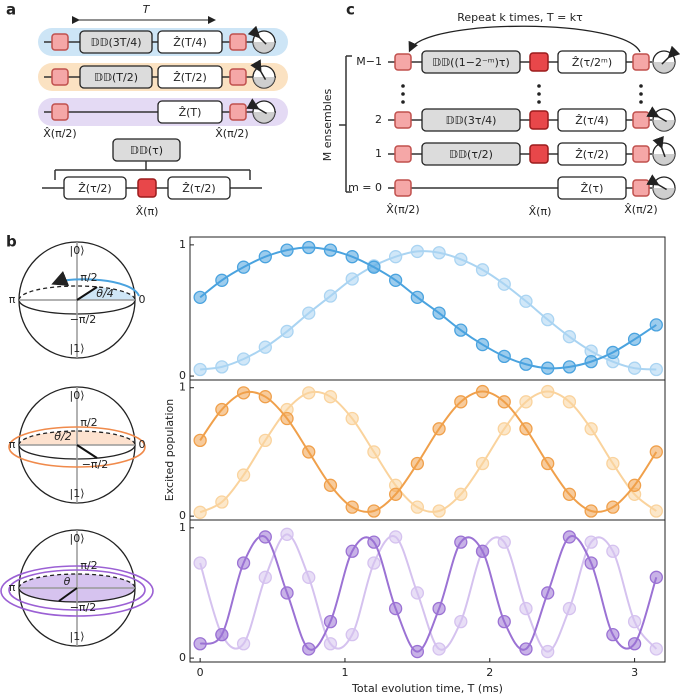 This screenshot has width=685, height=697. Describe the element at coordinates (182, 657) in the screenshot. I see `y-tick-label: 0` at that location.